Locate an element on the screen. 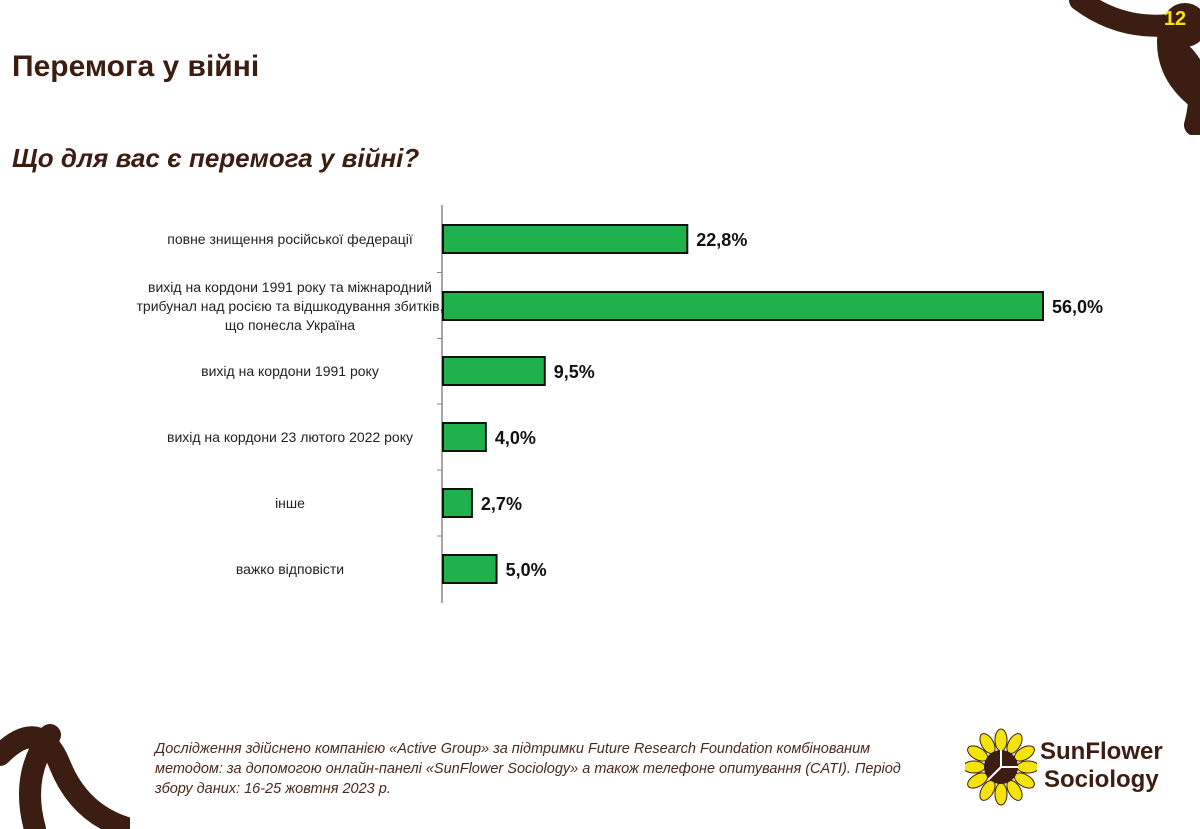 The height and width of the screenshot is (829, 1200). page-number: 12 is located at coordinates (1175, 19).